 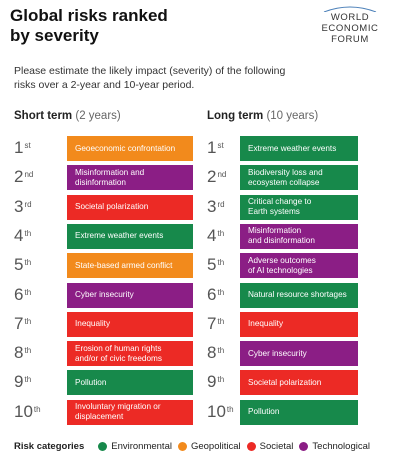 I want to click on rank-number: 6, so click(x=212, y=294).